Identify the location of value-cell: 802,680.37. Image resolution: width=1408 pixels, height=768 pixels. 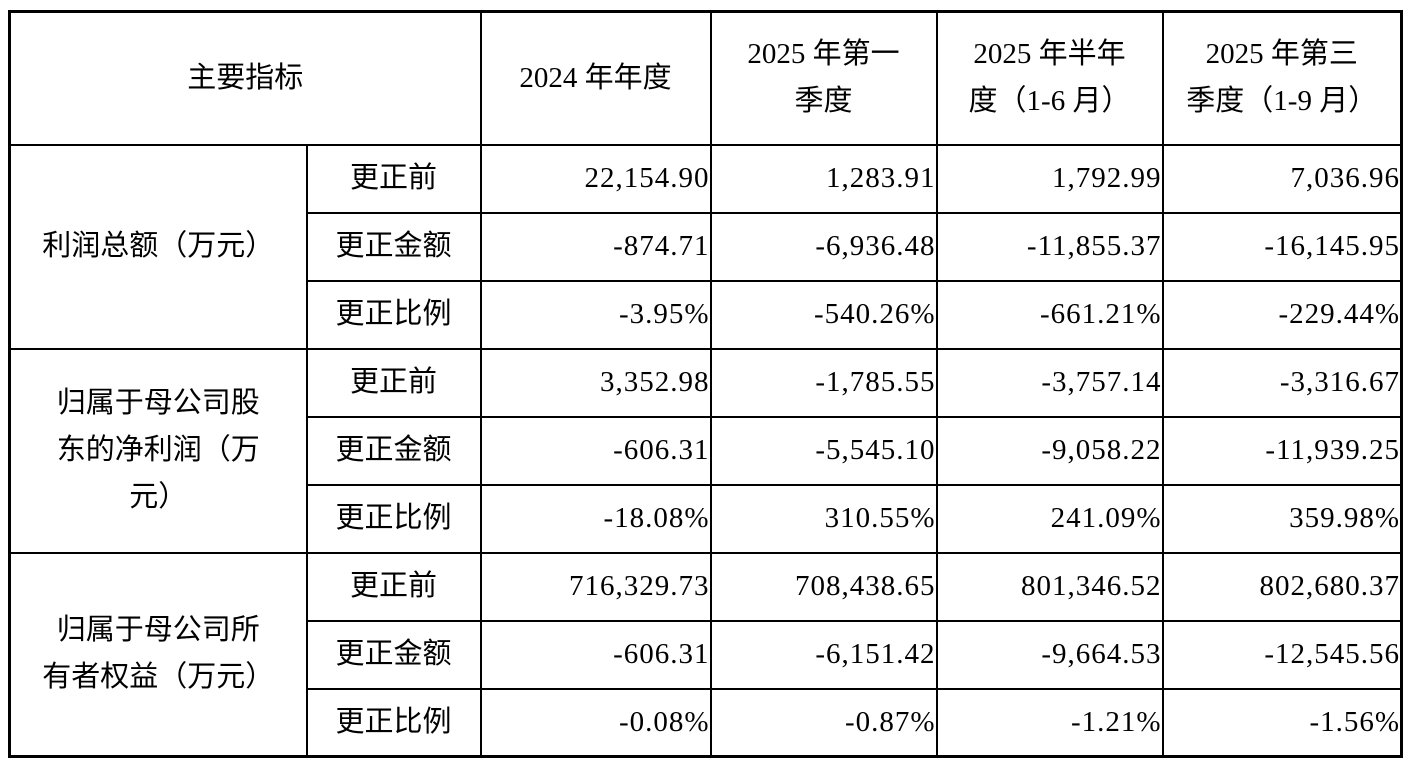
(1282, 586).